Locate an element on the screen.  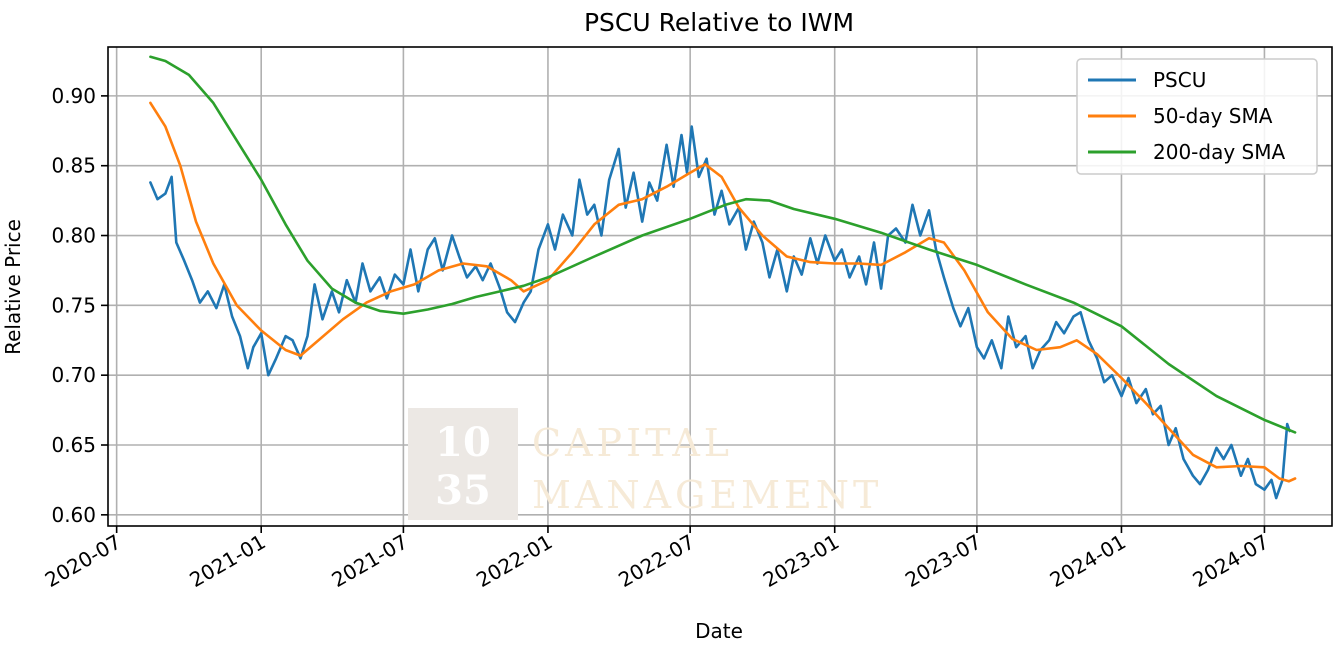
chart-title: PSCU Relative to IWM is located at coordinates (719, 22).